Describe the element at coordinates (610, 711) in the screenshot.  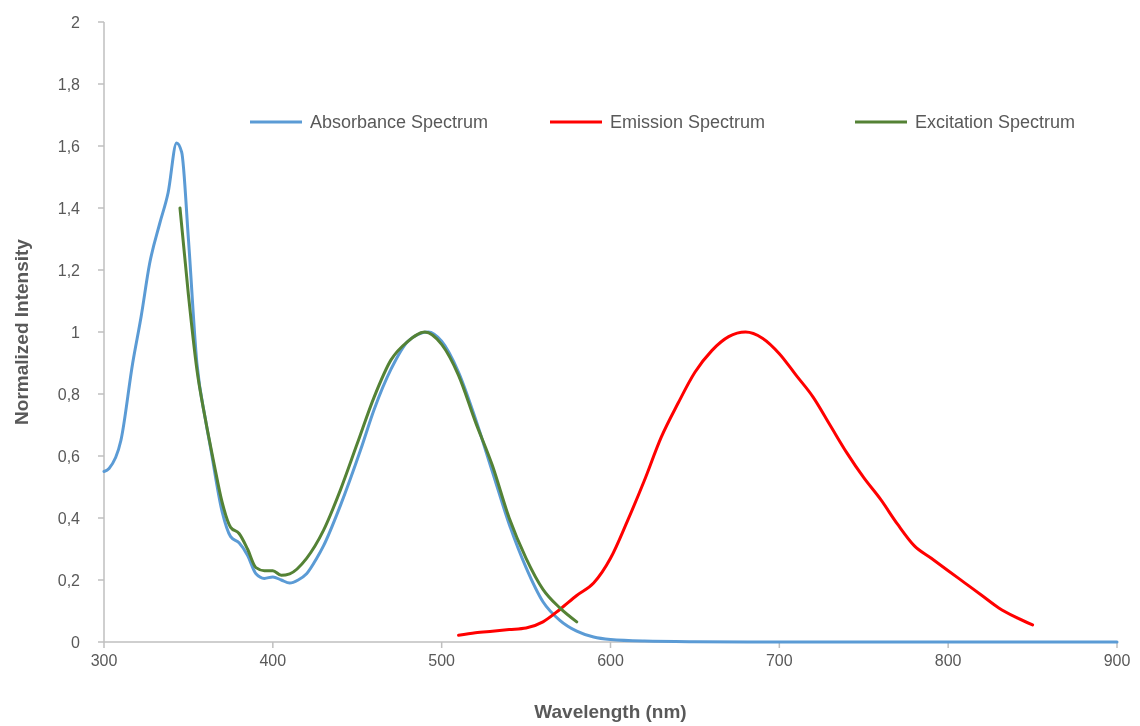
I see `x-axis-title: Wavelength (nm)` at that location.